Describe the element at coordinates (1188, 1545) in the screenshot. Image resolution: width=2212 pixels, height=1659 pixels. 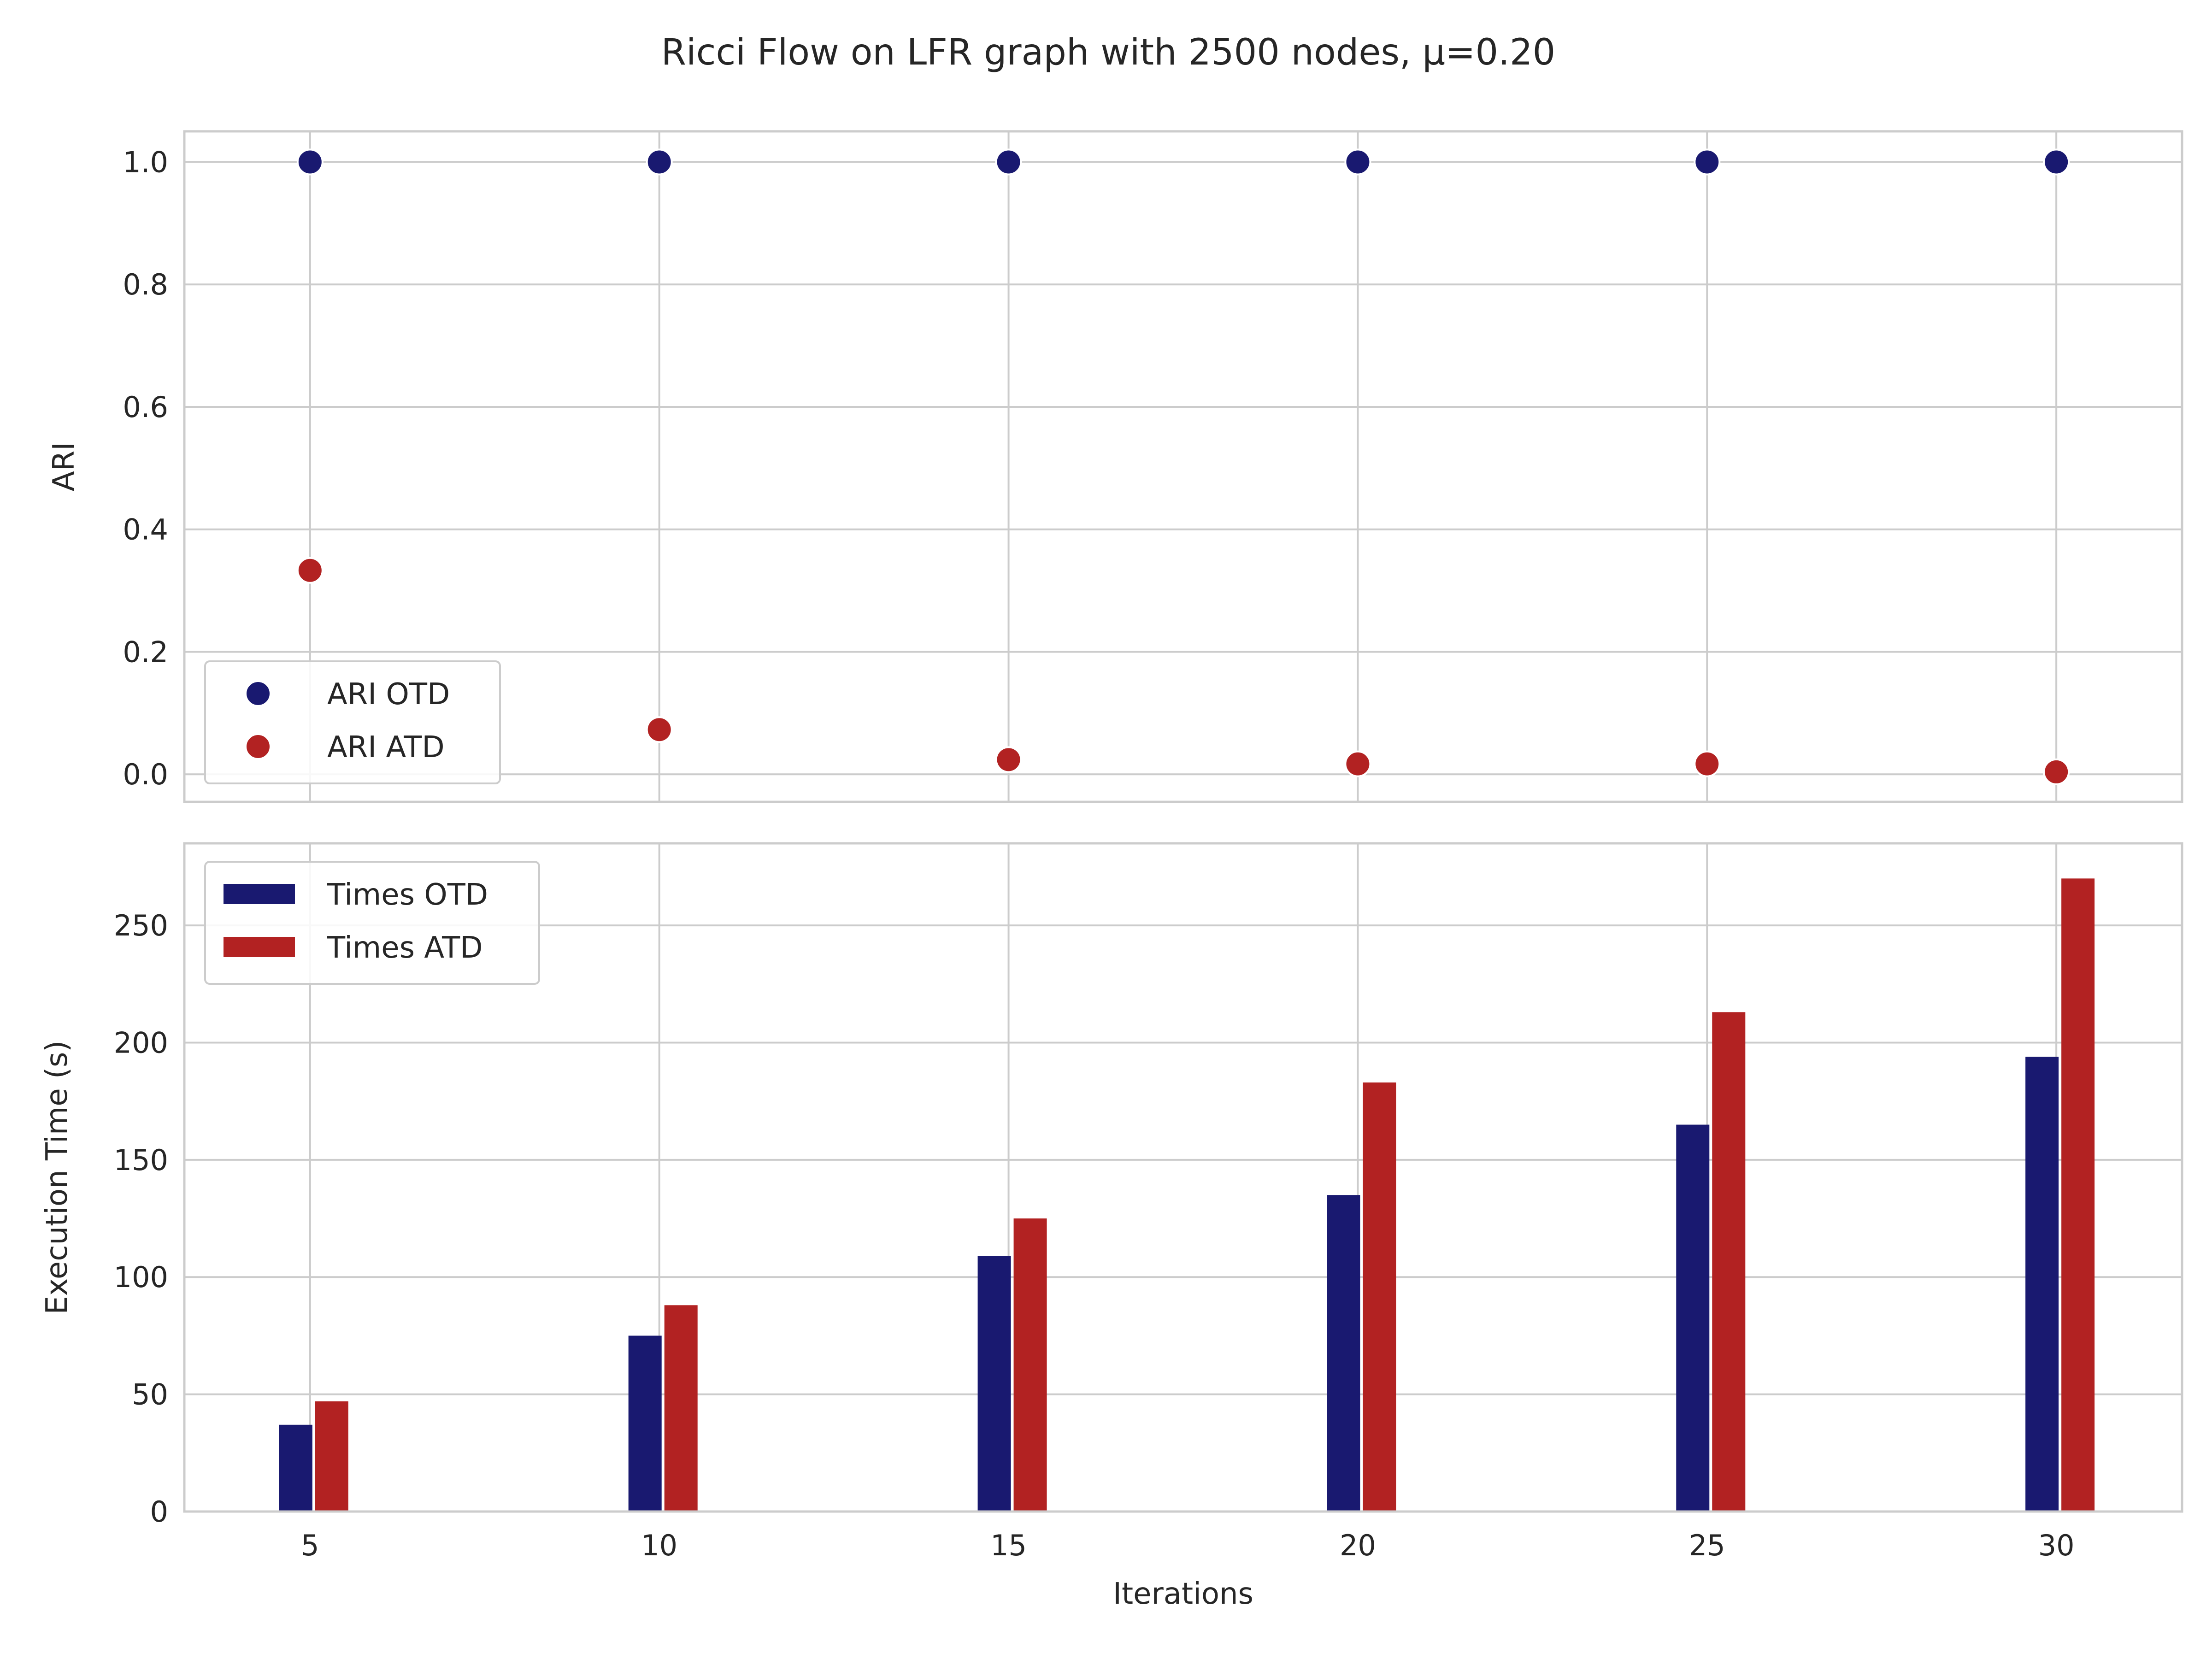
I see `time-x-tick-labels: 5 10 15 20 25 30` at that location.